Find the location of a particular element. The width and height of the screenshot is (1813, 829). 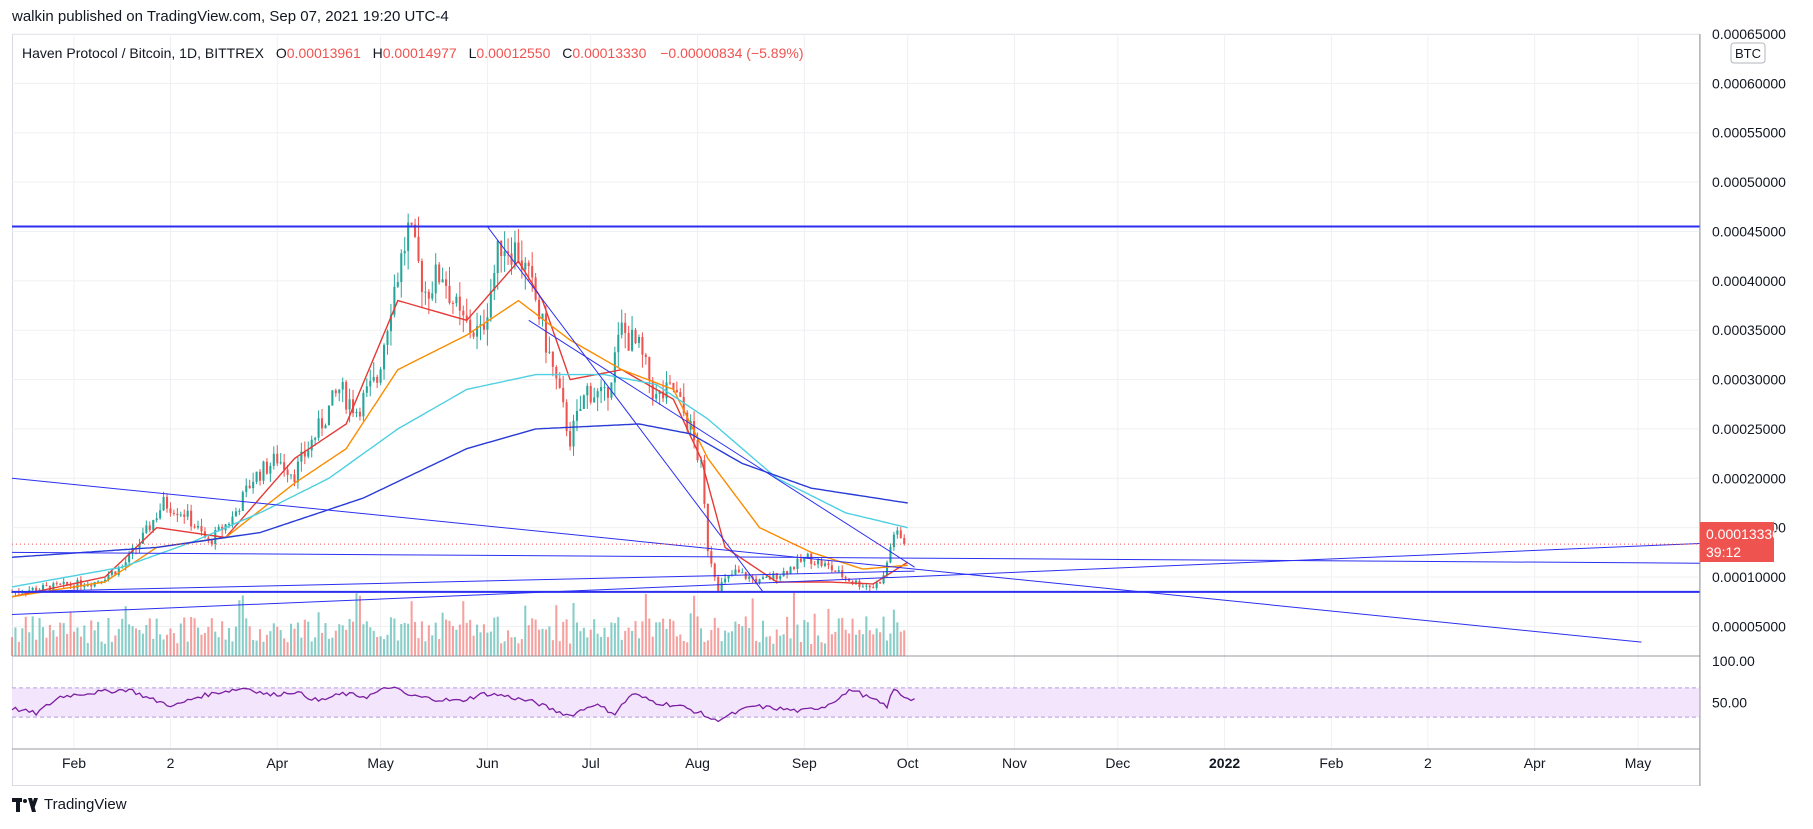

price-tick-label: 0.00040000 is located at coordinates (1749, 281).